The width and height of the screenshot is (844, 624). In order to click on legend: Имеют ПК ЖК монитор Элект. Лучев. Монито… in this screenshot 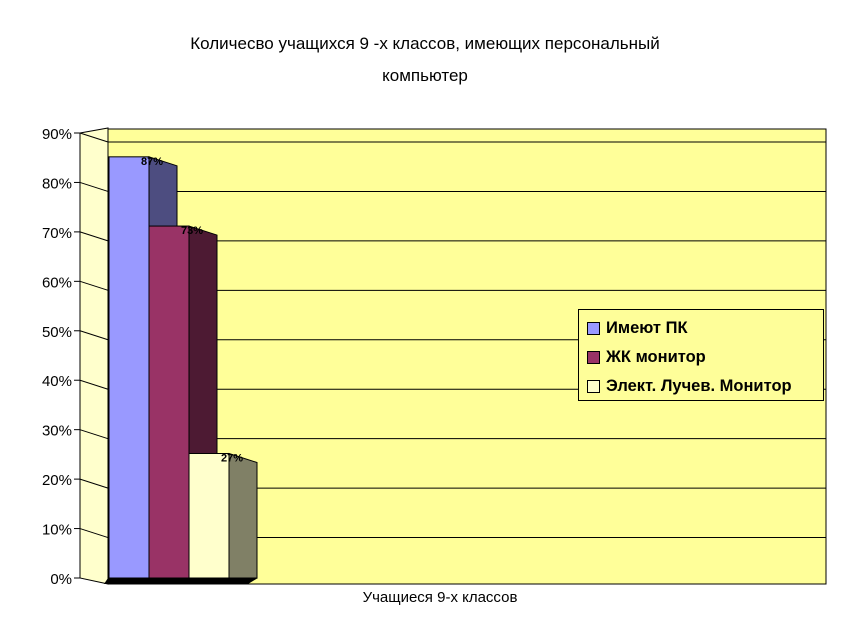, I will do `click(701, 355)`.